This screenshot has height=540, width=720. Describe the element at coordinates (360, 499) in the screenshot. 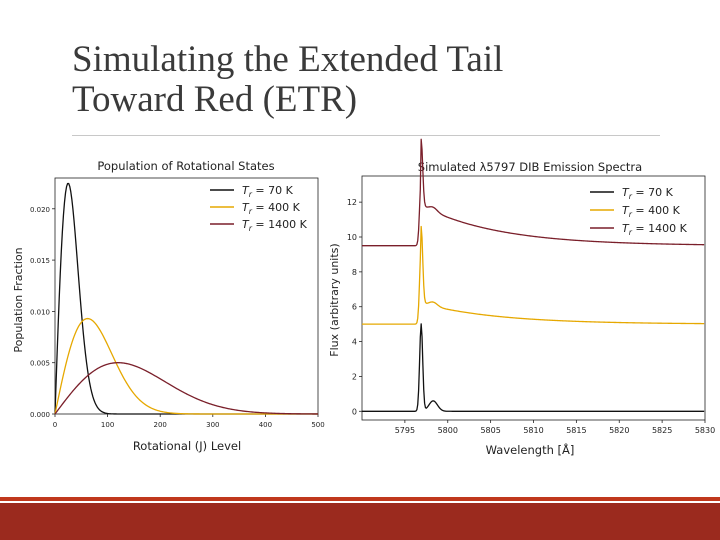

I see `footer-accent-line` at that location.